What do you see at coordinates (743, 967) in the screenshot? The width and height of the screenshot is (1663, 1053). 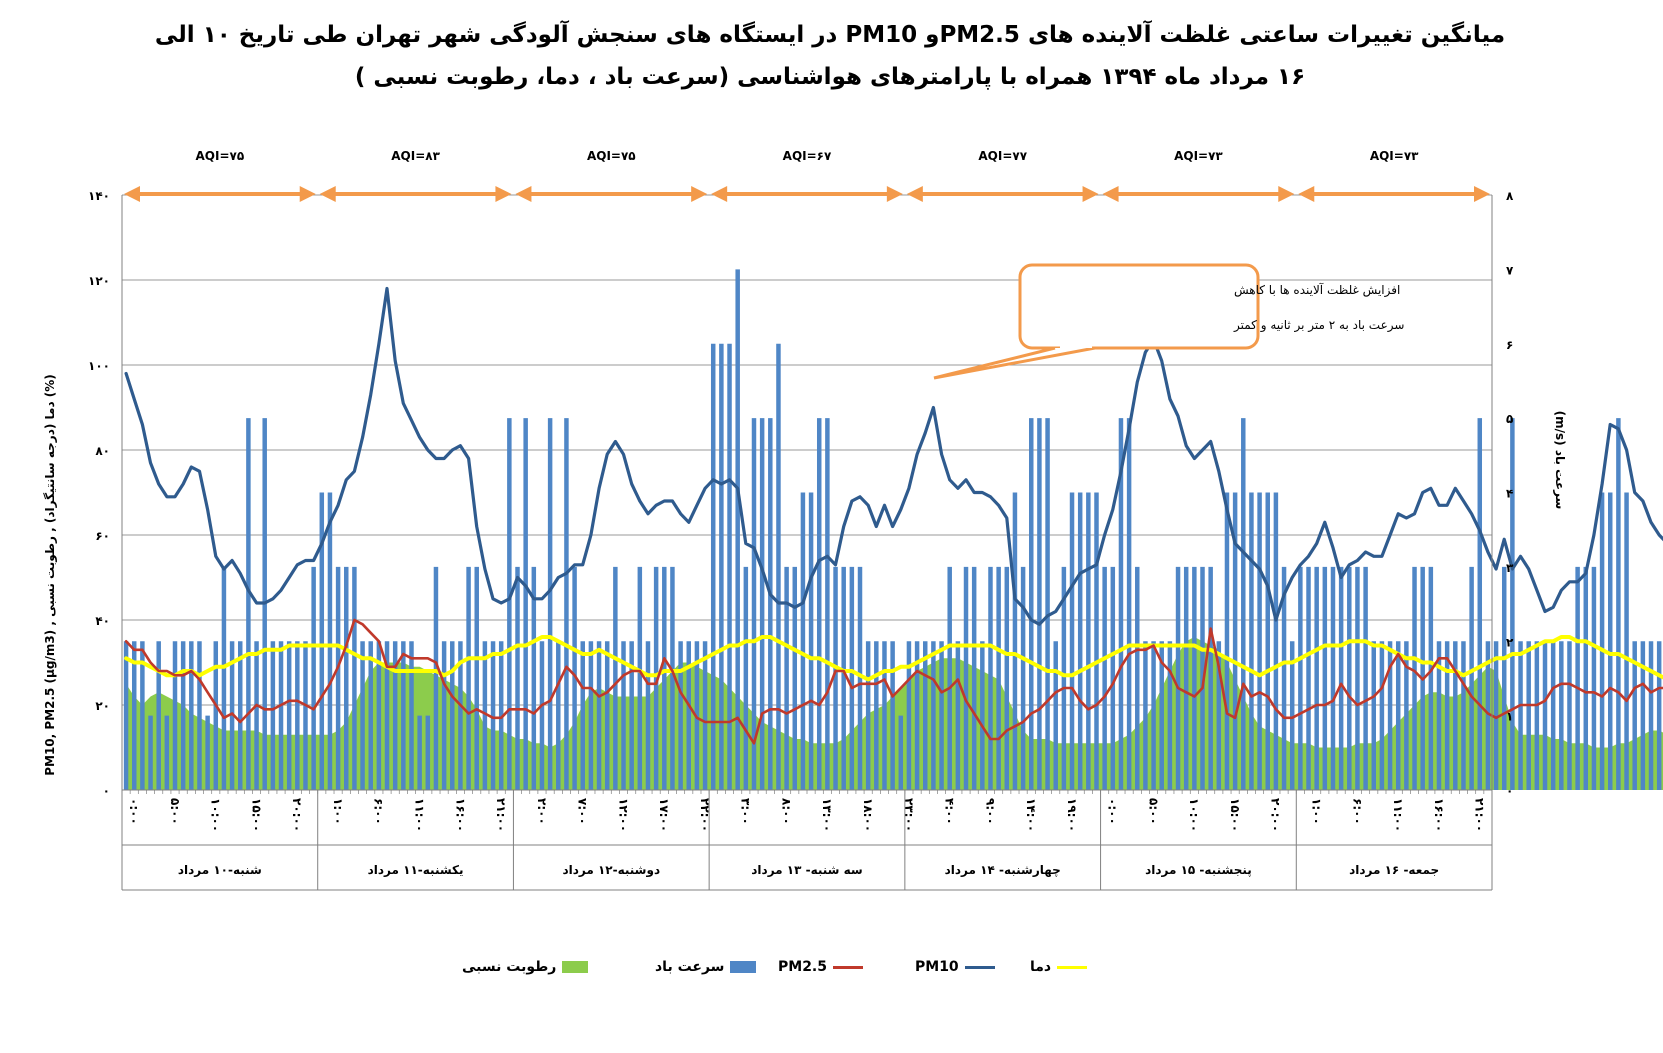 I see `legend-swatch-wind-speed` at bounding box center [743, 967].